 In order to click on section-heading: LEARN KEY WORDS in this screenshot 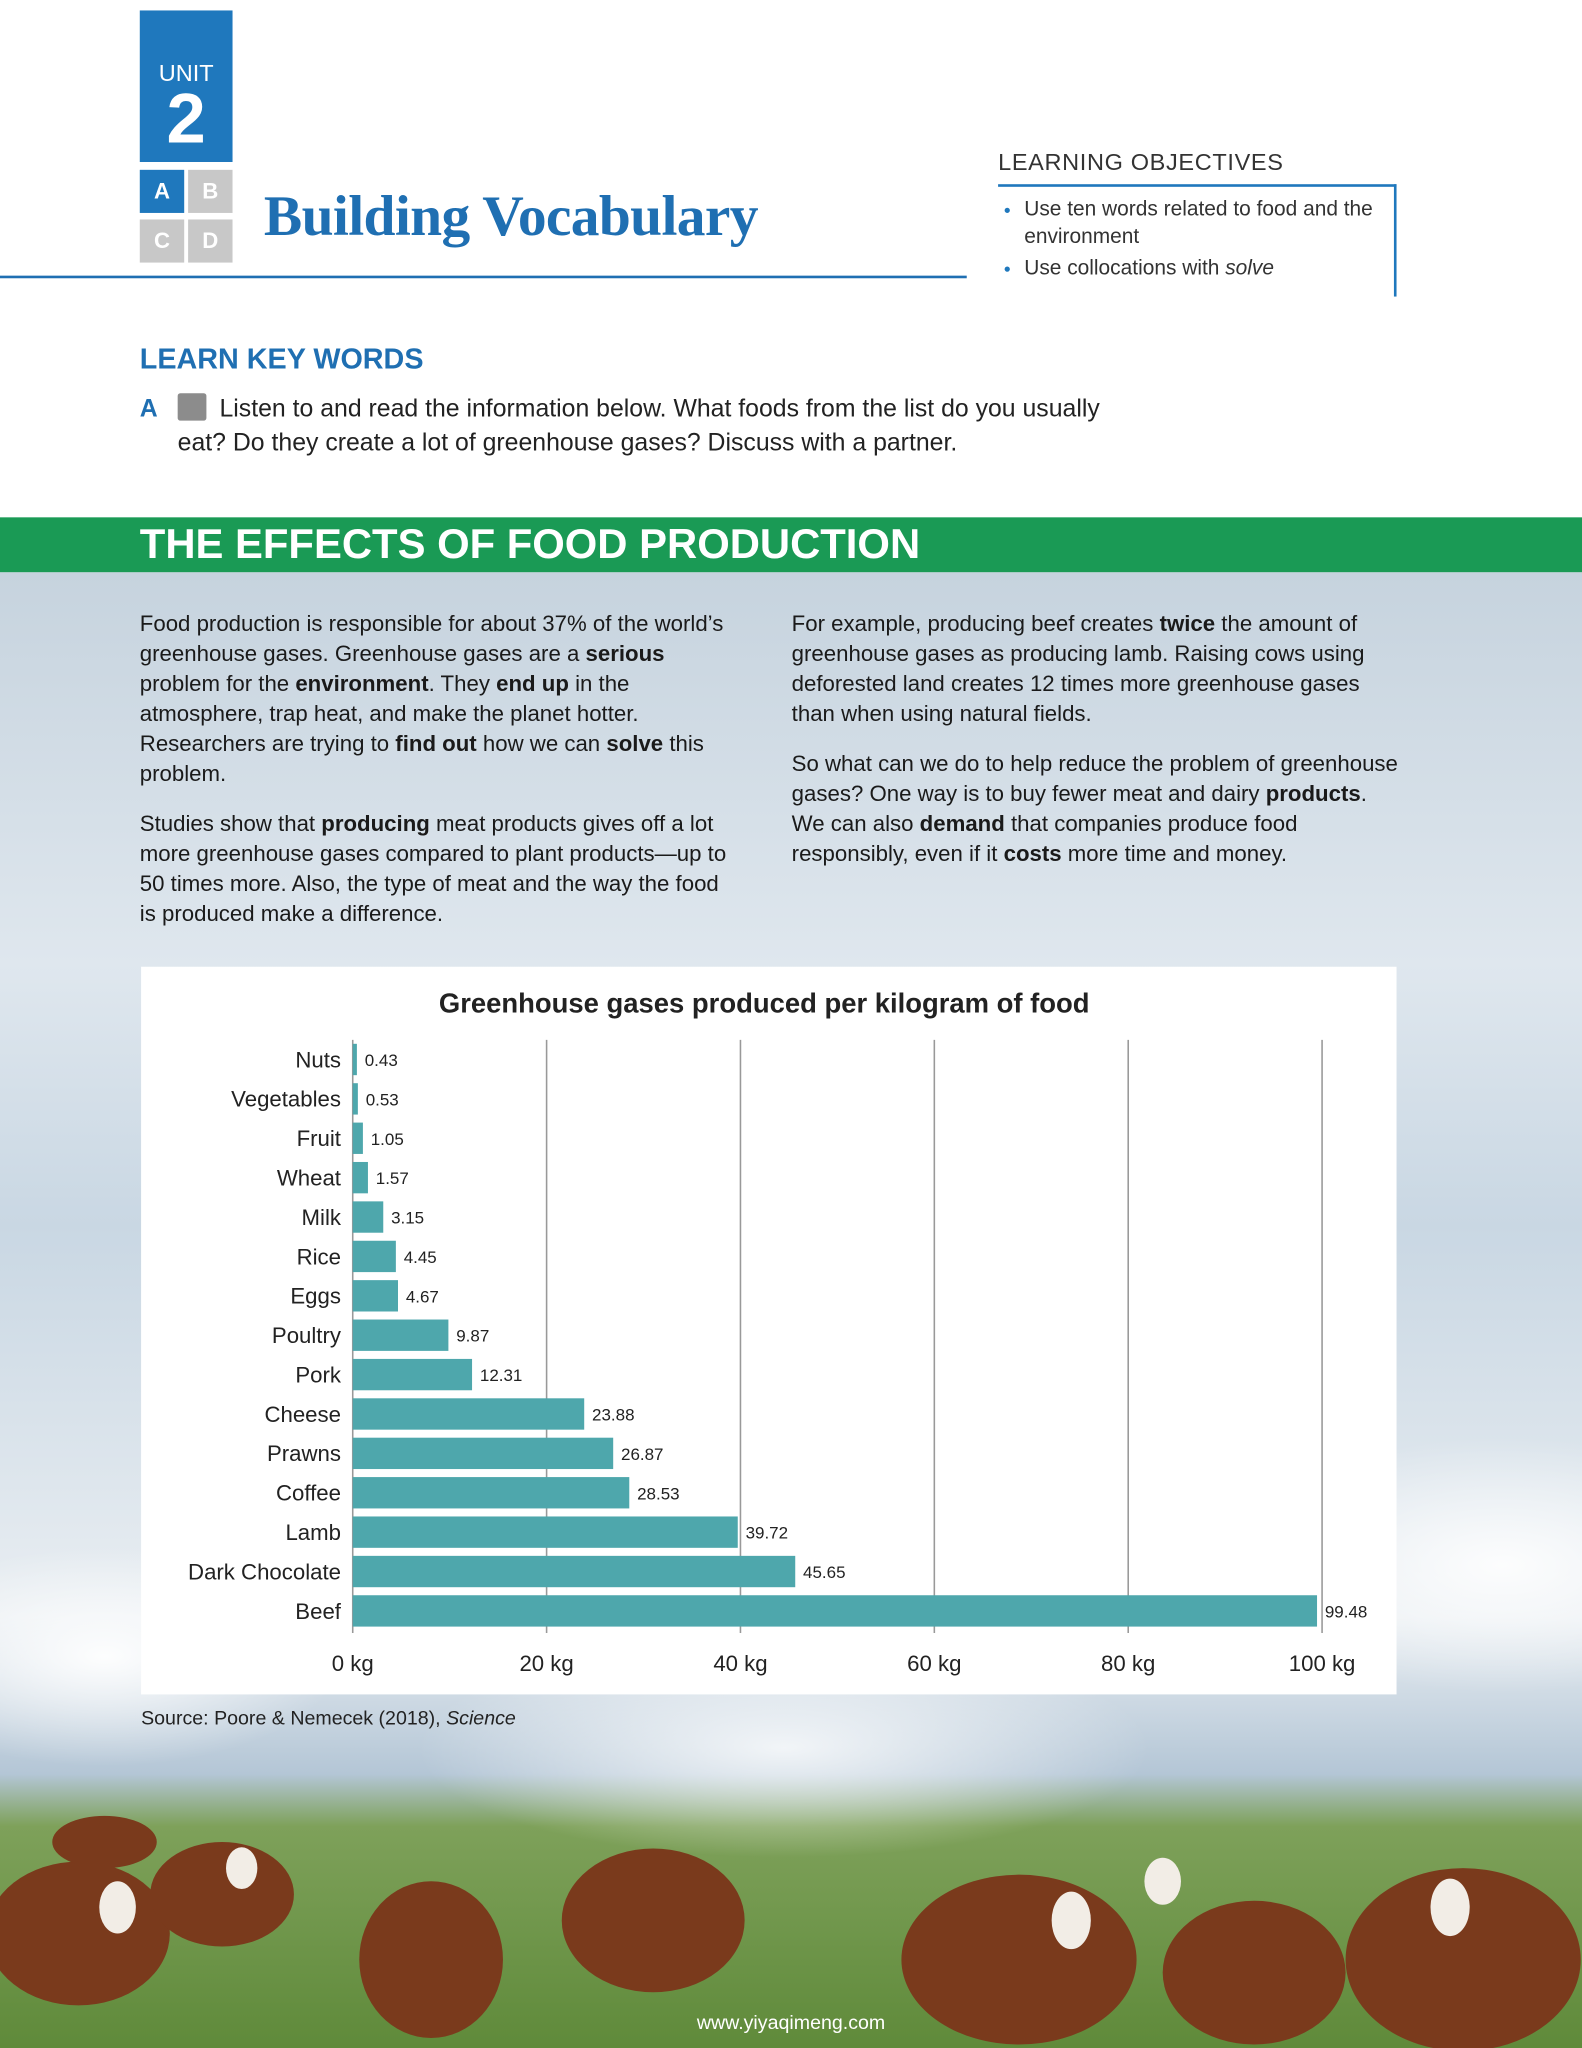, I will do `click(281, 358)`.